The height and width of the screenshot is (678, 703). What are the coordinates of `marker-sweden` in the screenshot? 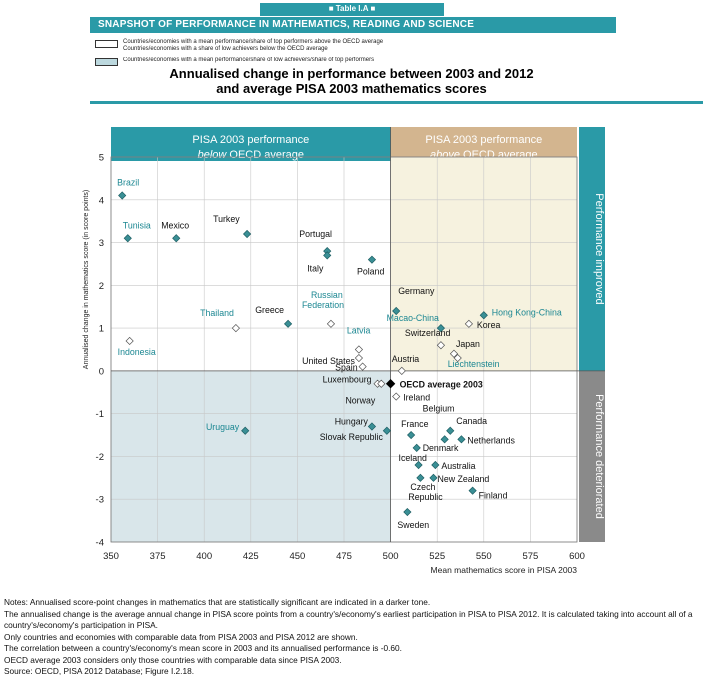 It's located at (407, 512).